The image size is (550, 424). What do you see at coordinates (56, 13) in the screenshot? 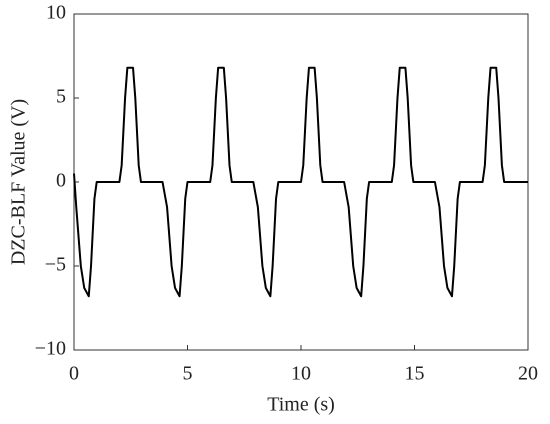
I see `y-tick-label: 10` at bounding box center [56, 13].